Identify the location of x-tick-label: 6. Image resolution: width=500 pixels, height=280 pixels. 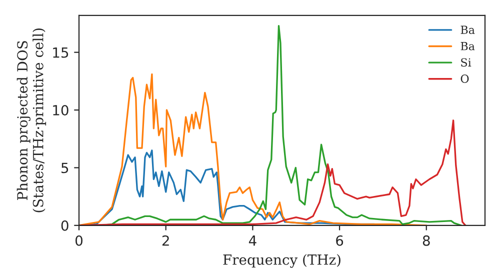
(340, 240).